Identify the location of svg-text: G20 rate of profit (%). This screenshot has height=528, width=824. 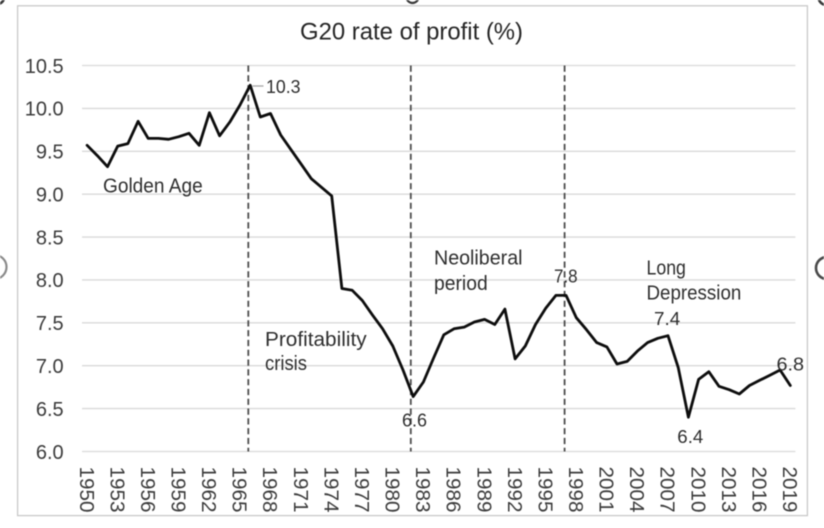
(411, 32).